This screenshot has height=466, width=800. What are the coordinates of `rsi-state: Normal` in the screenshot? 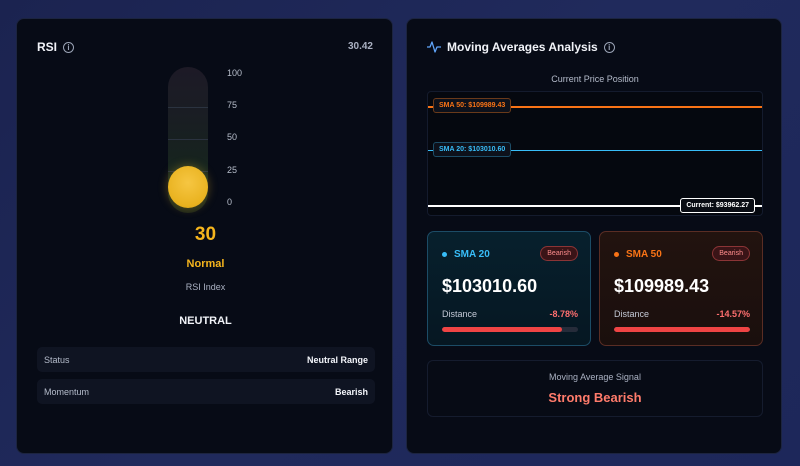 It's located at (205, 264).